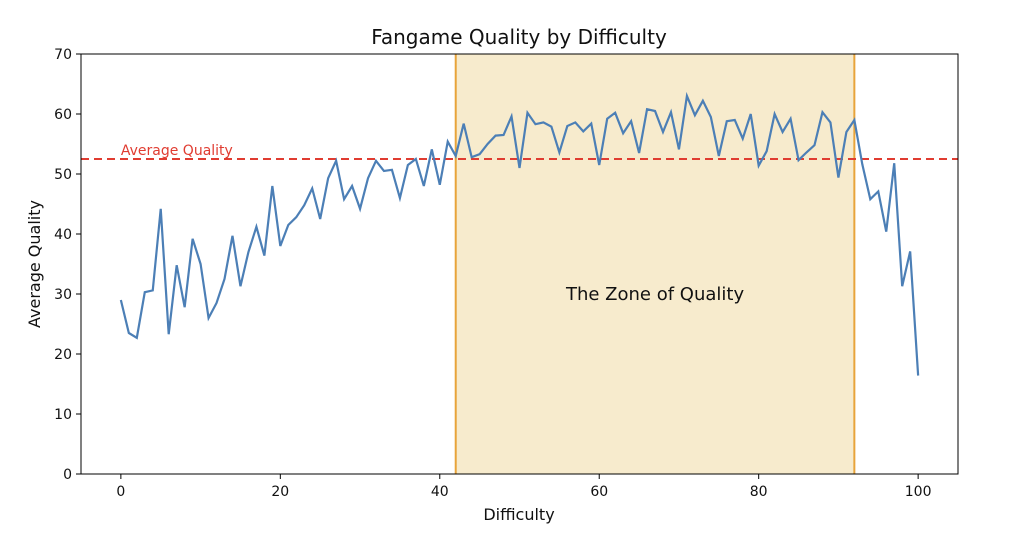  What do you see at coordinates (654, 294) in the screenshot?
I see `zone-label: The Zone of Quality` at bounding box center [654, 294].